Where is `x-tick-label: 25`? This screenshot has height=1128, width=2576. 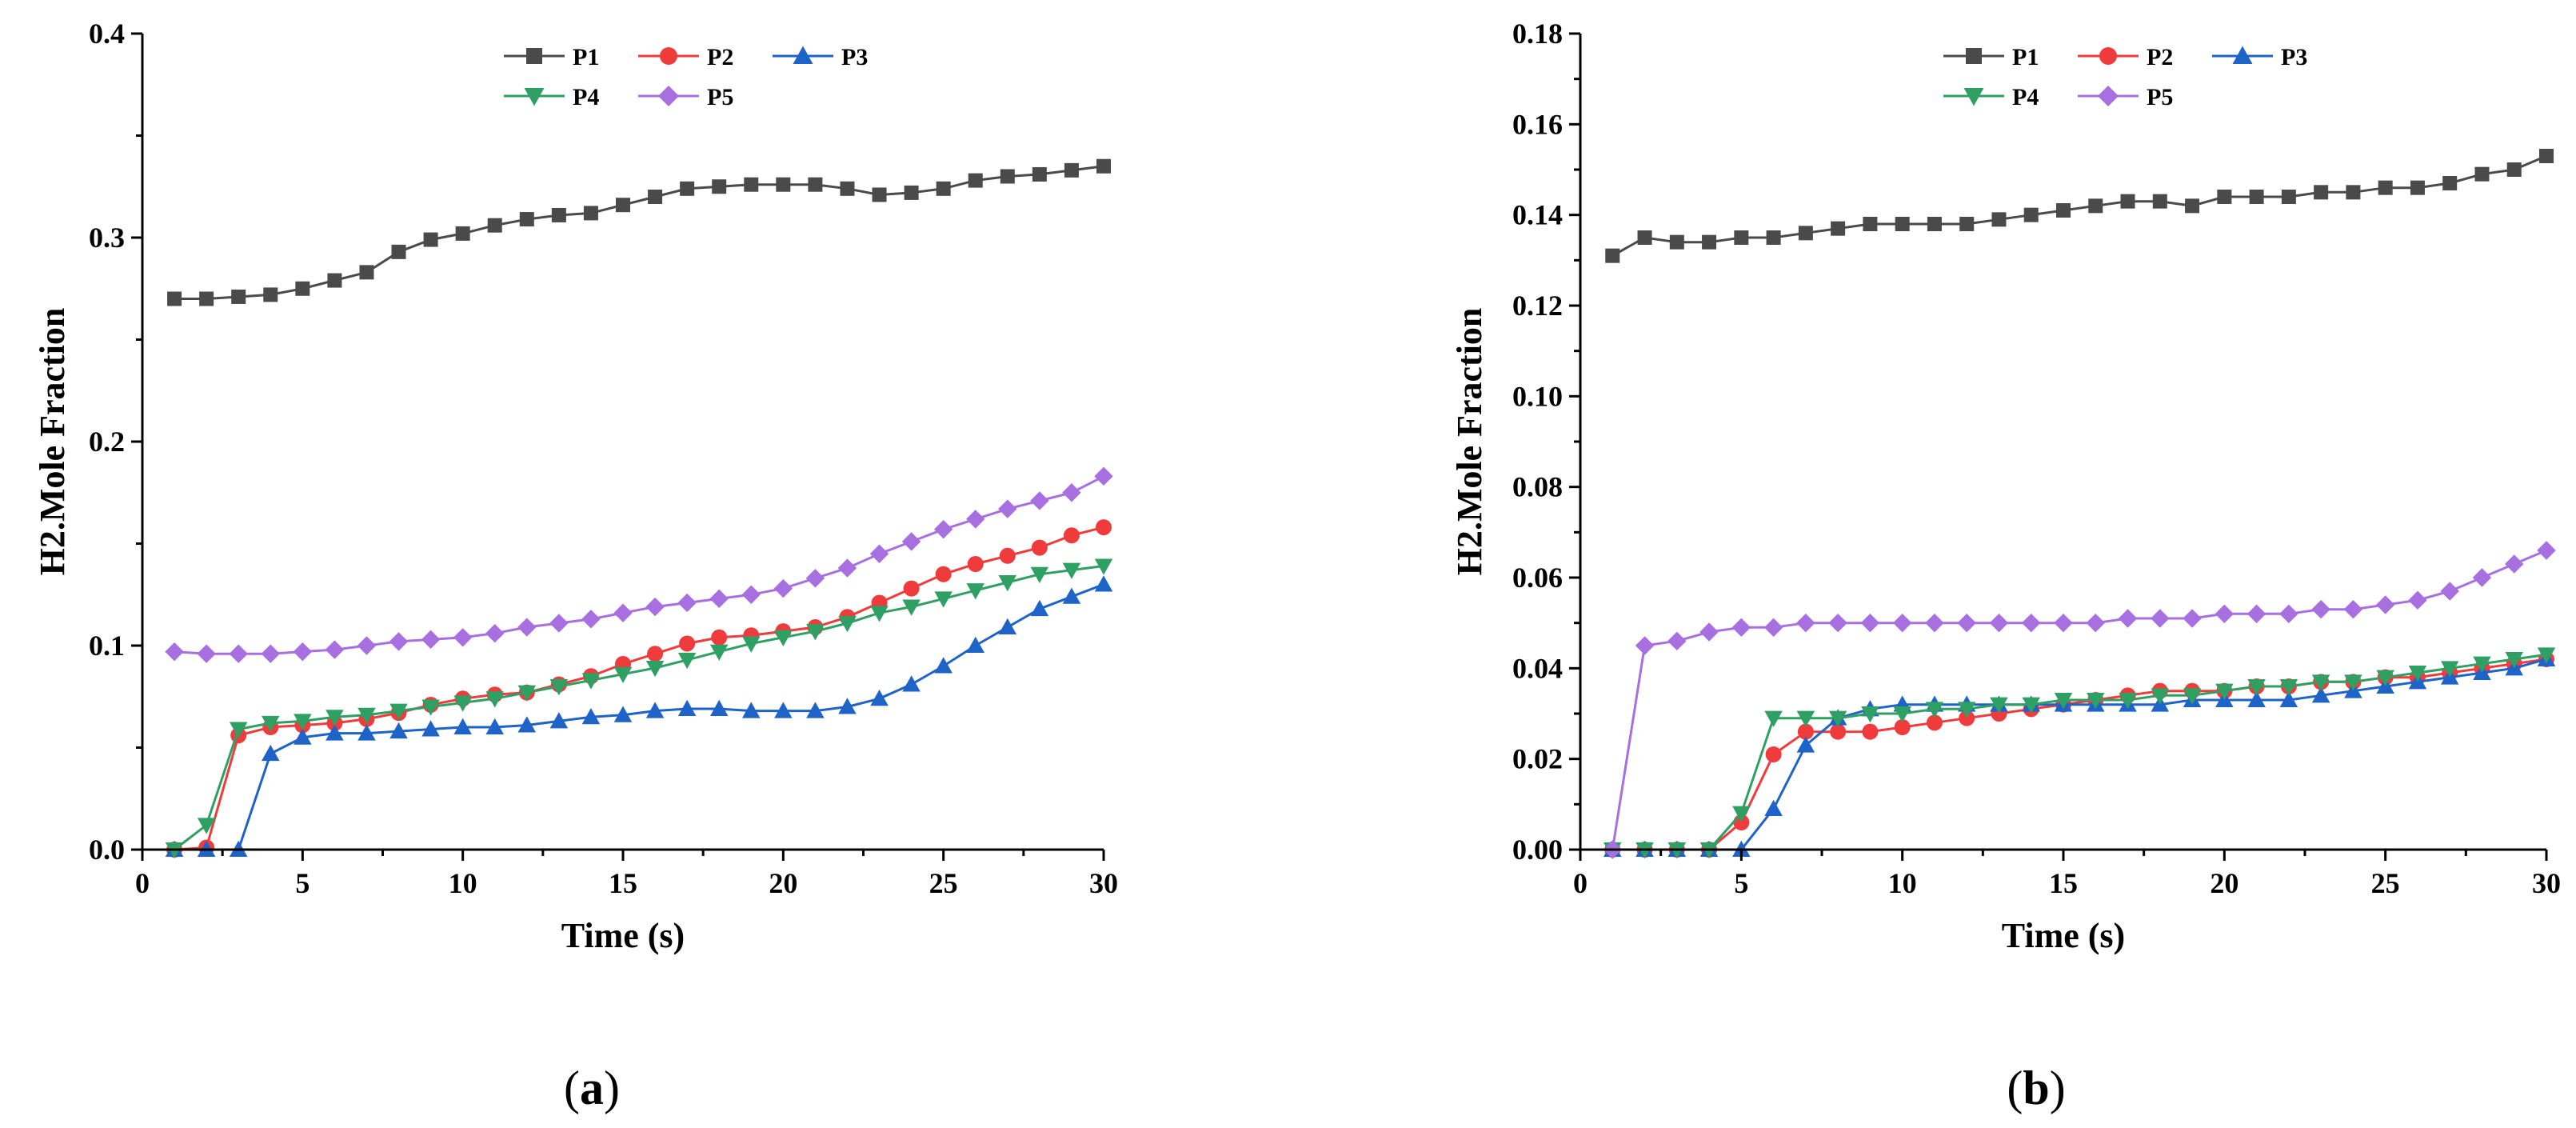 x-tick-label: 25 is located at coordinates (944, 883).